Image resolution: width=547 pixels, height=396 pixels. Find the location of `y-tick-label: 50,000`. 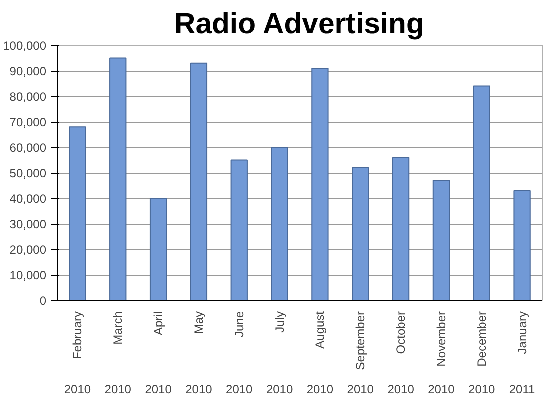

y-tick-label: 50,000 is located at coordinates (28, 173).